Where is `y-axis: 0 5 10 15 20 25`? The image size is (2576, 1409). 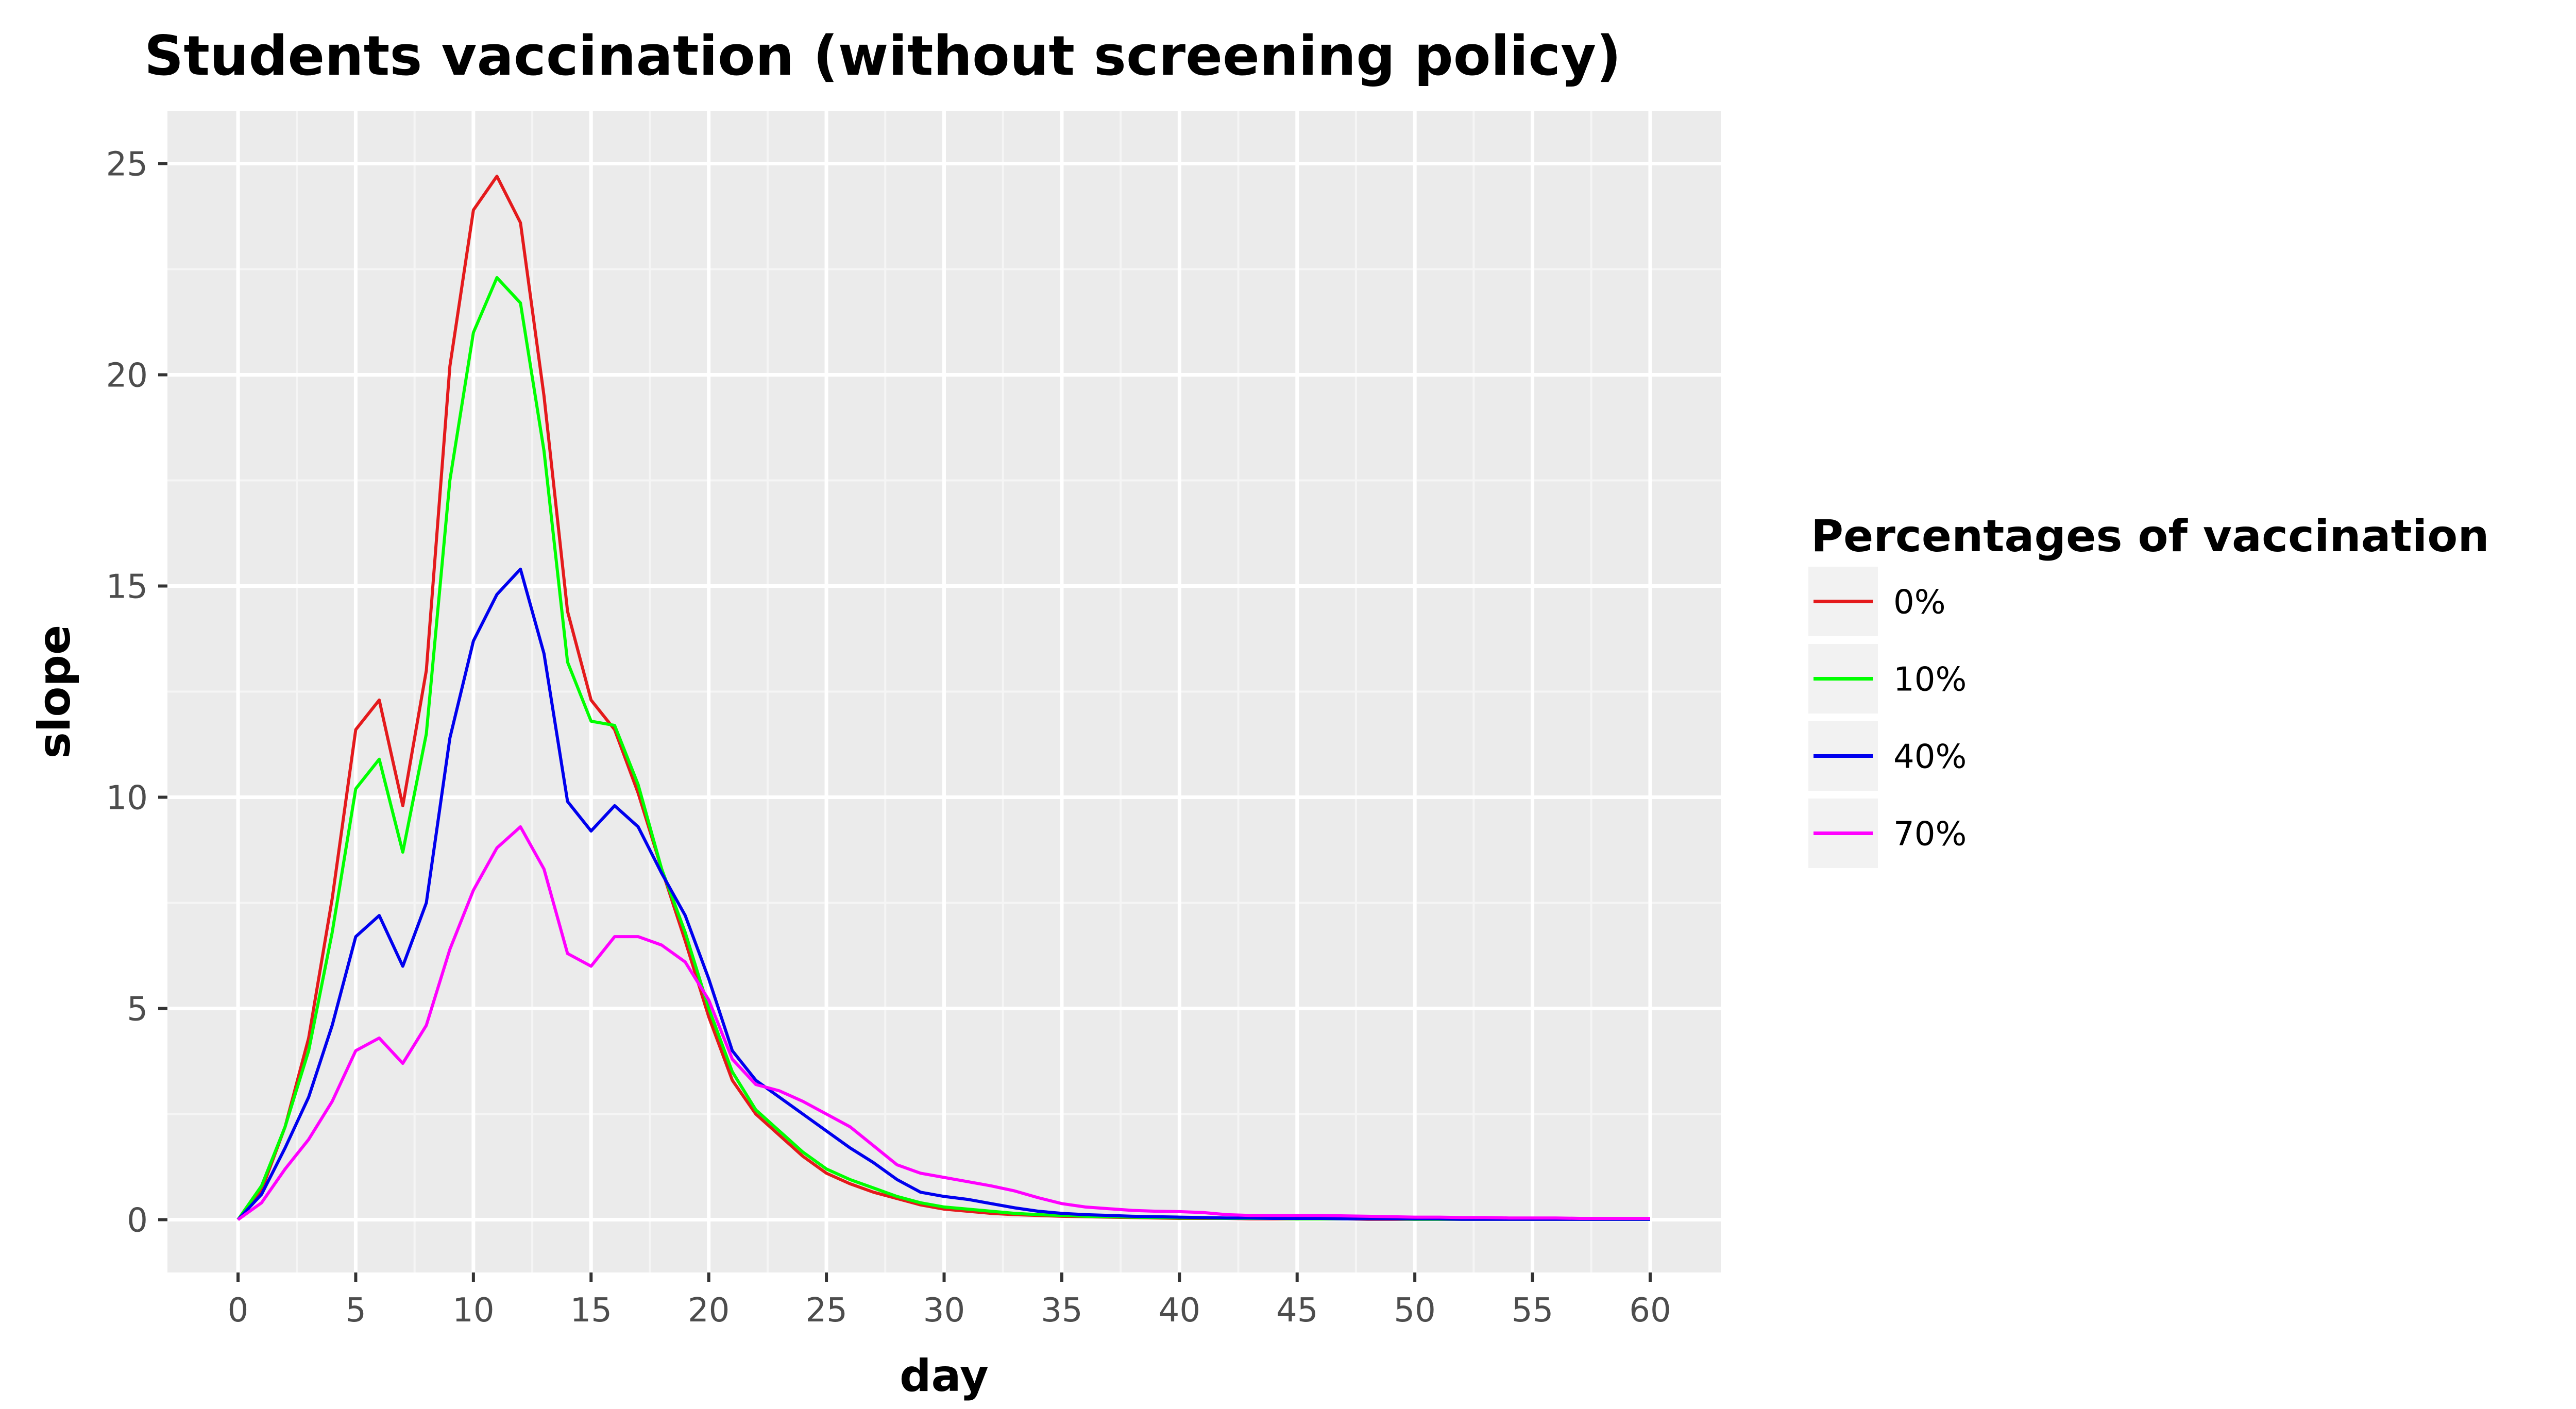
y-axis: 0 5 10 15 20 25 is located at coordinates (136, 693).